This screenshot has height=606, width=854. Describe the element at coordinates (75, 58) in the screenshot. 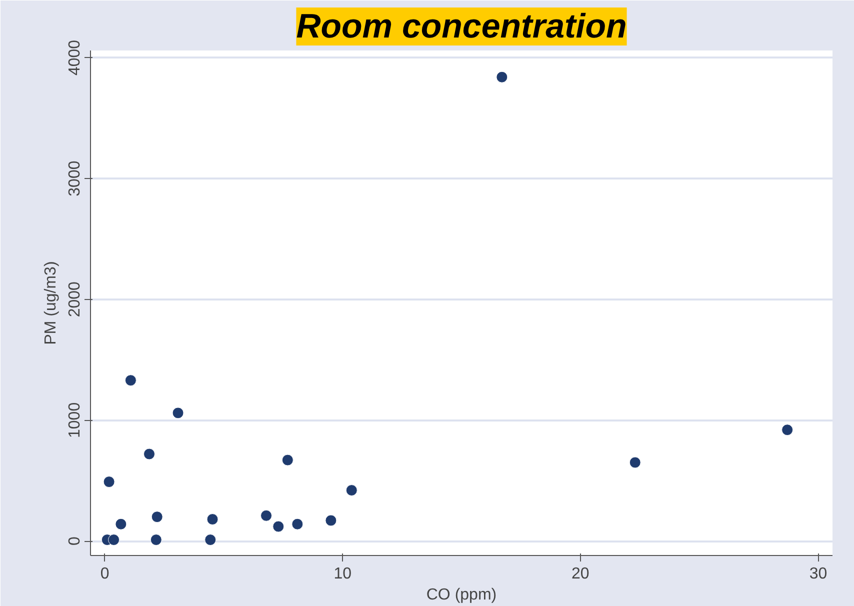

I see `y-tick-label: 4000` at that location.